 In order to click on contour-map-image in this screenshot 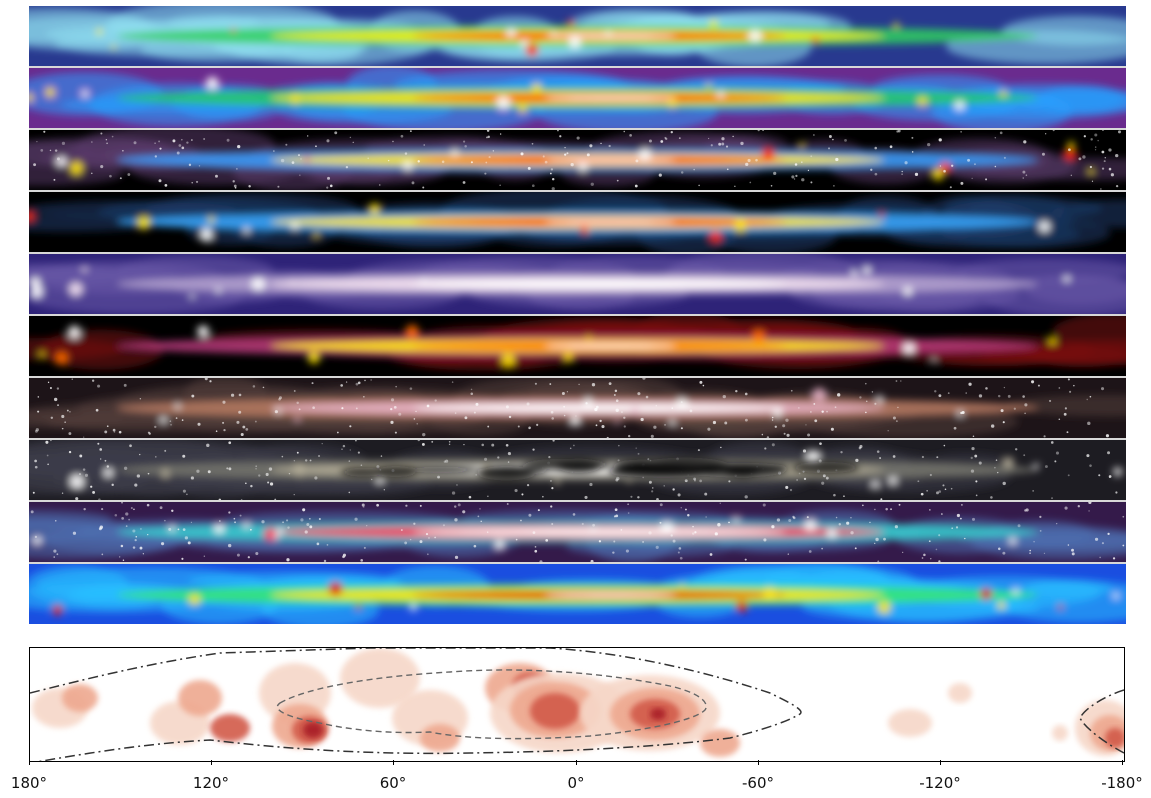, I will do `click(582, 705)`.